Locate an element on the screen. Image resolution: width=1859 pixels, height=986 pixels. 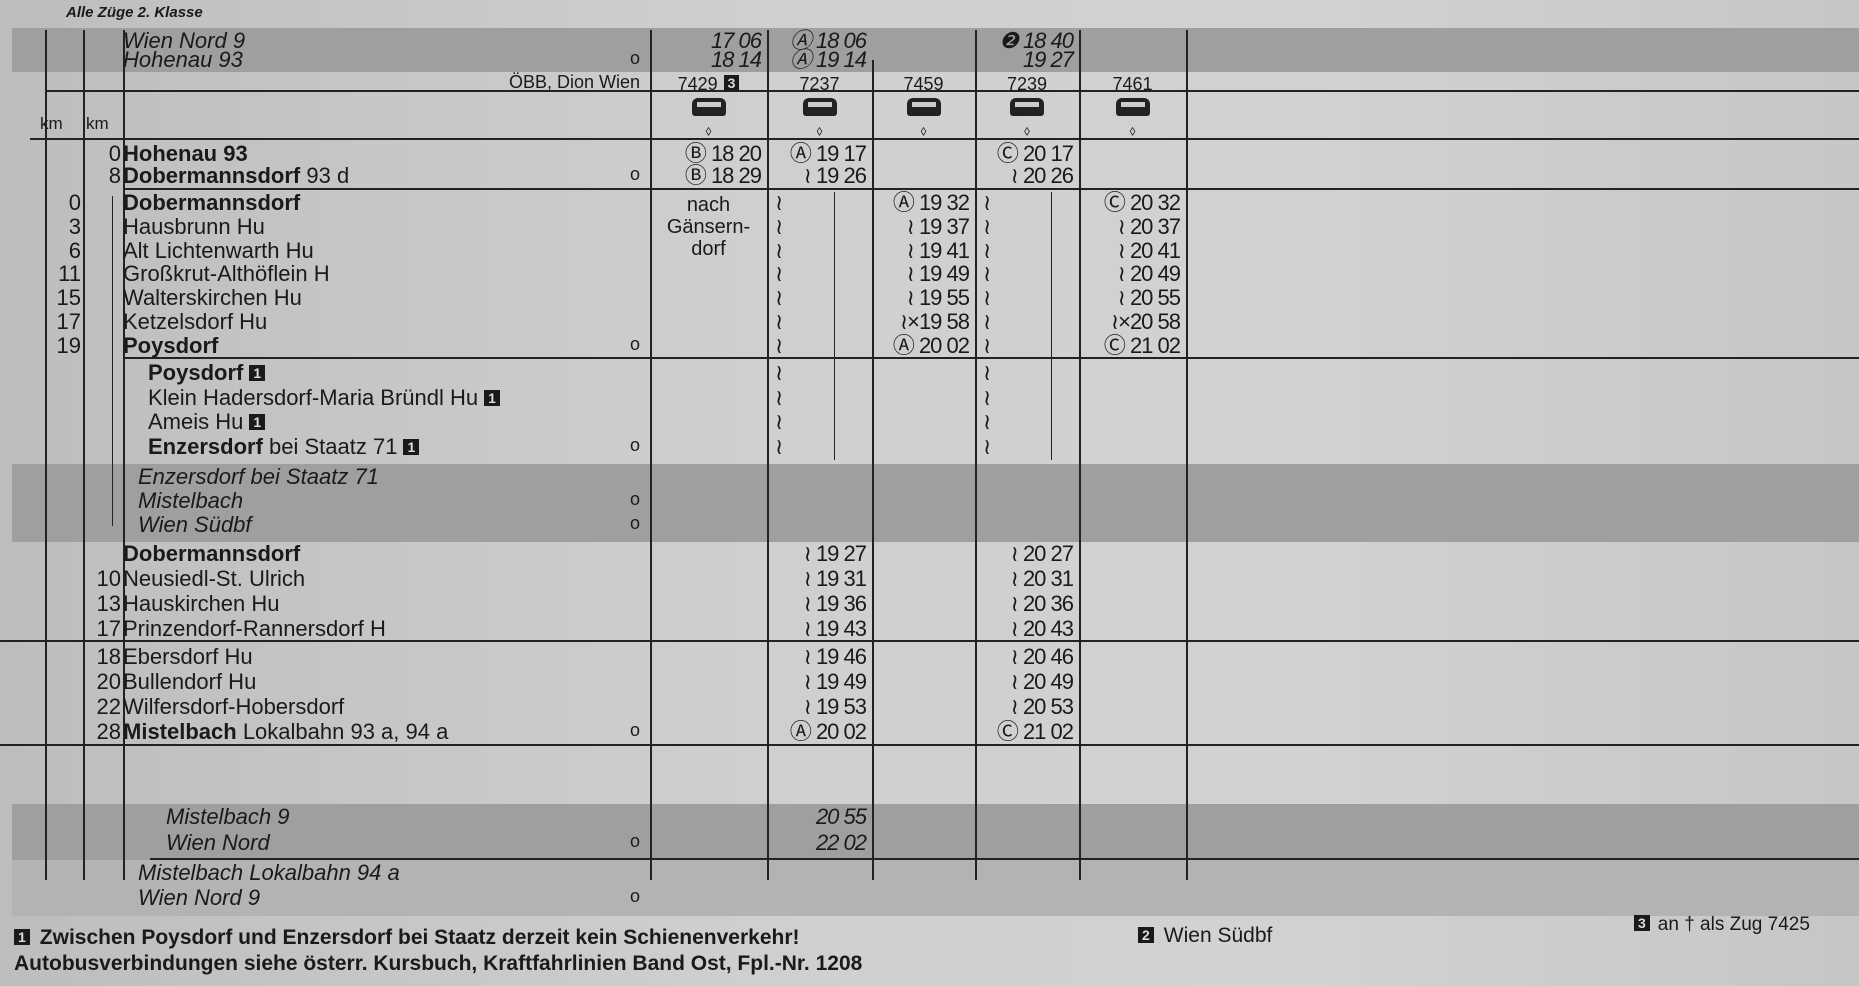
station-name: Klein Hadersdorf-Maria Bründl Hu 1 is located at coordinates (324, 397).